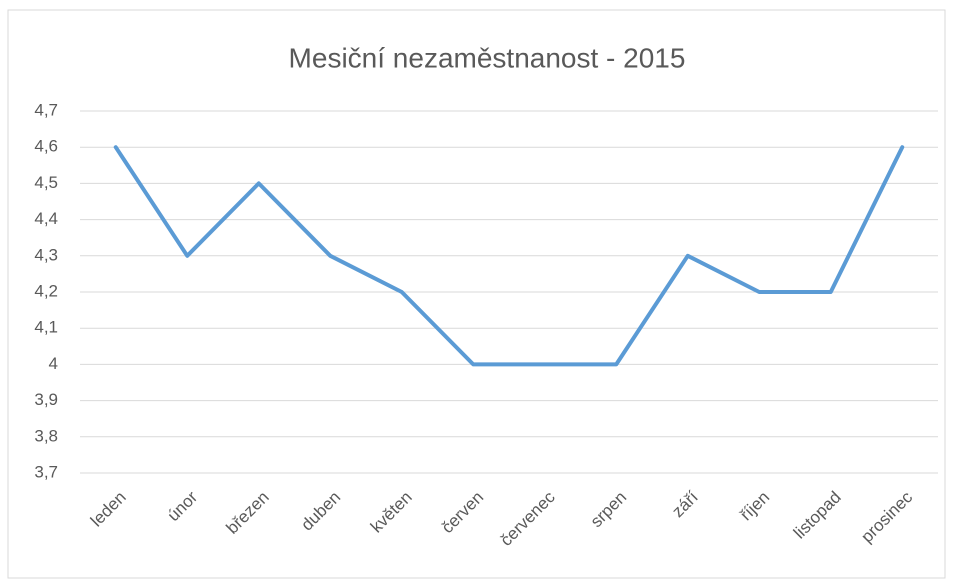 Image resolution: width=953 pixels, height=580 pixels. What do you see at coordinates (46, 218) in the screenshot?
I see `y-tick-label: 4,4` at bounding box center [46, 218].